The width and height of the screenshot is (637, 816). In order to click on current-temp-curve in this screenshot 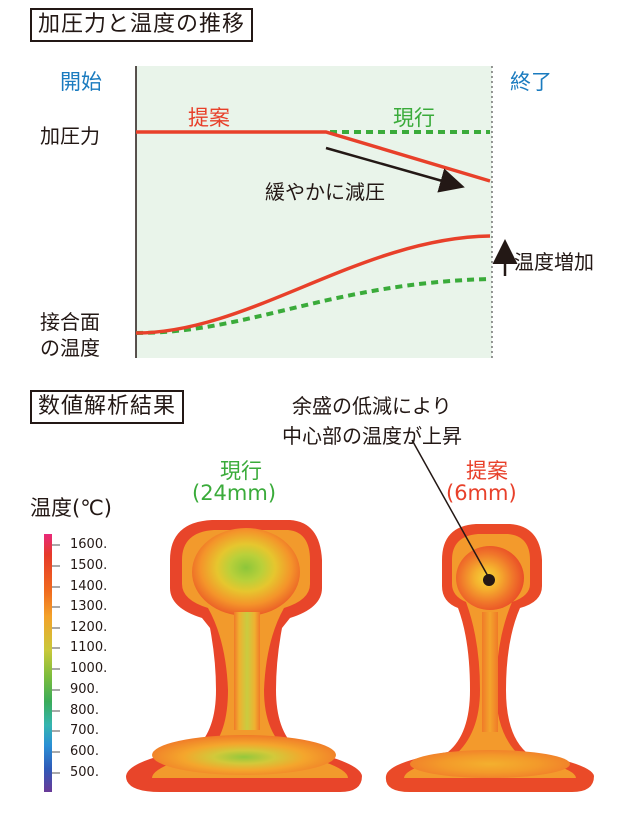, I will do `click(313, 306)`.